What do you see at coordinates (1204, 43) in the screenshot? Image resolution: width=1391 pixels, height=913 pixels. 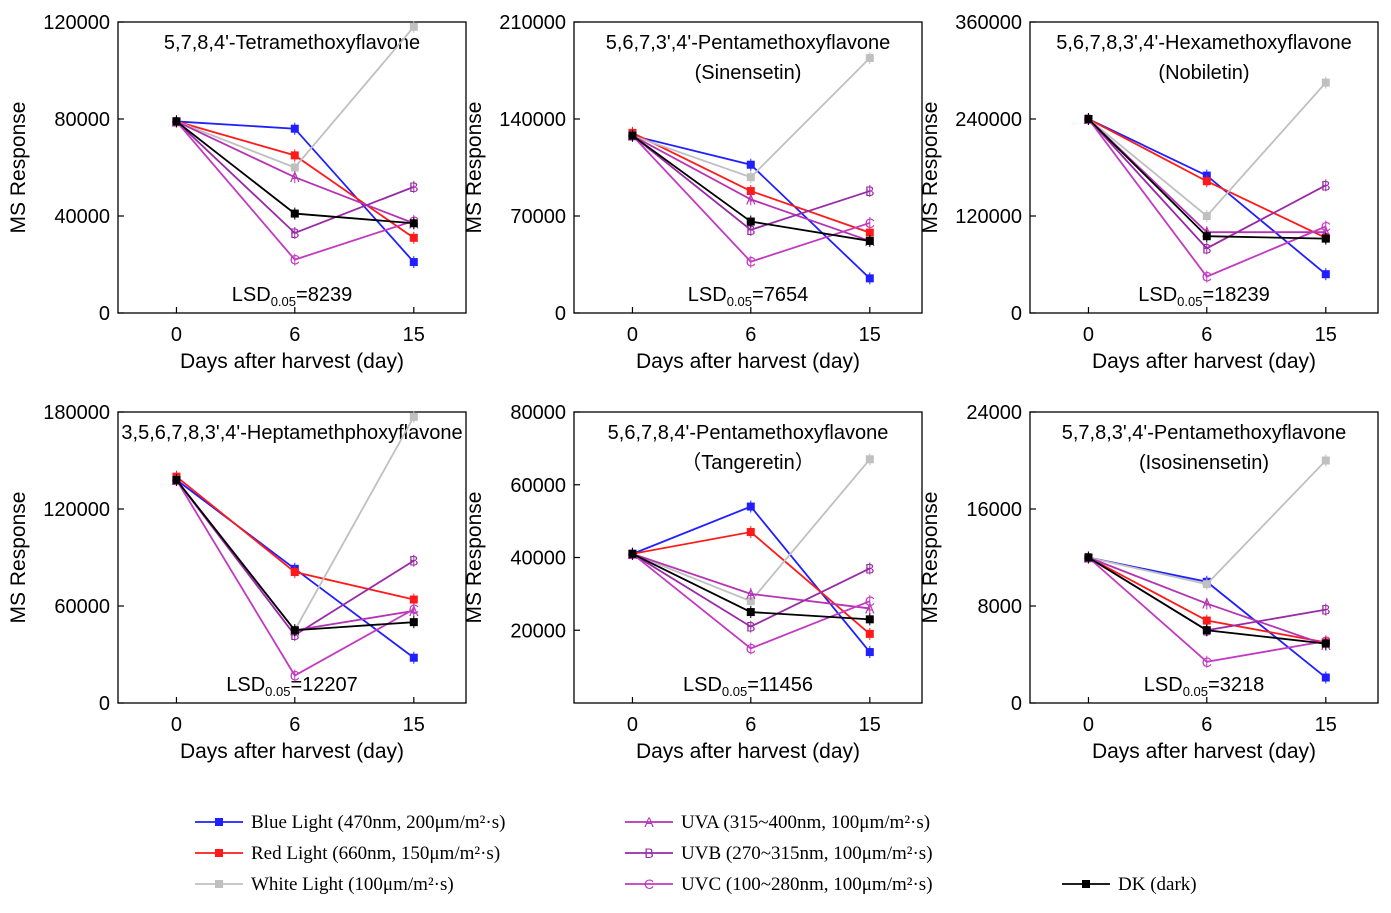 I see `chart-title-line: 5,6,7,8,3',4'-Hexamethoxyflavone` at bounding box center [1204, 43].